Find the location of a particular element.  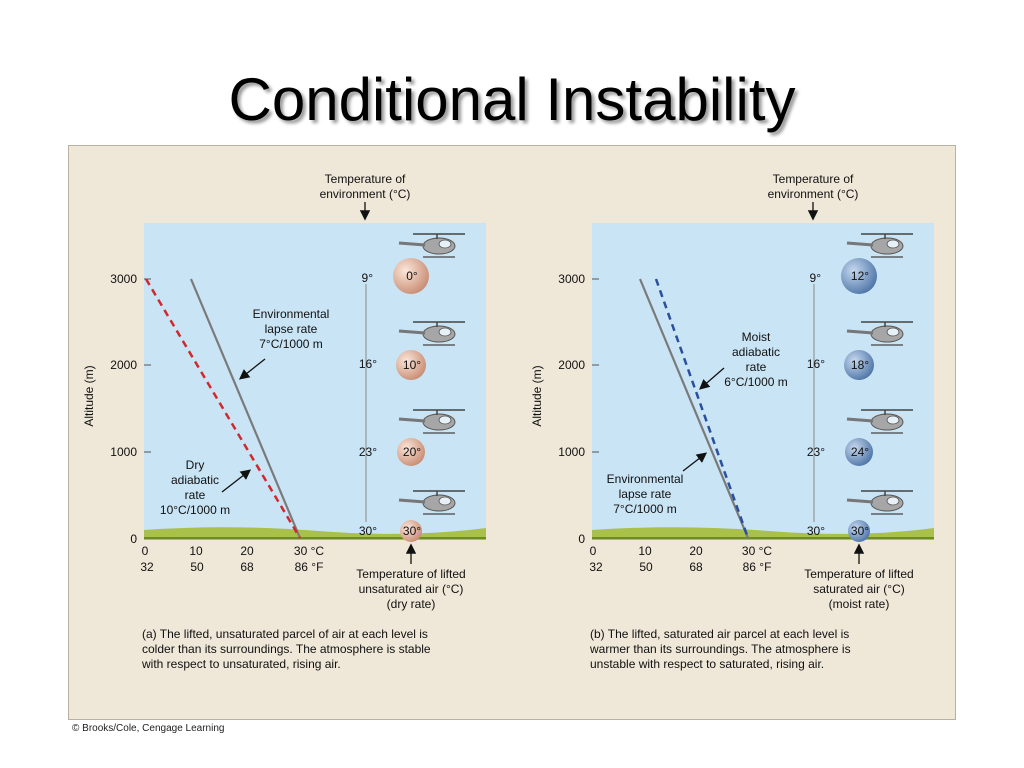

panel-a-dry-label: Dry is located at coordinates (195, 465).